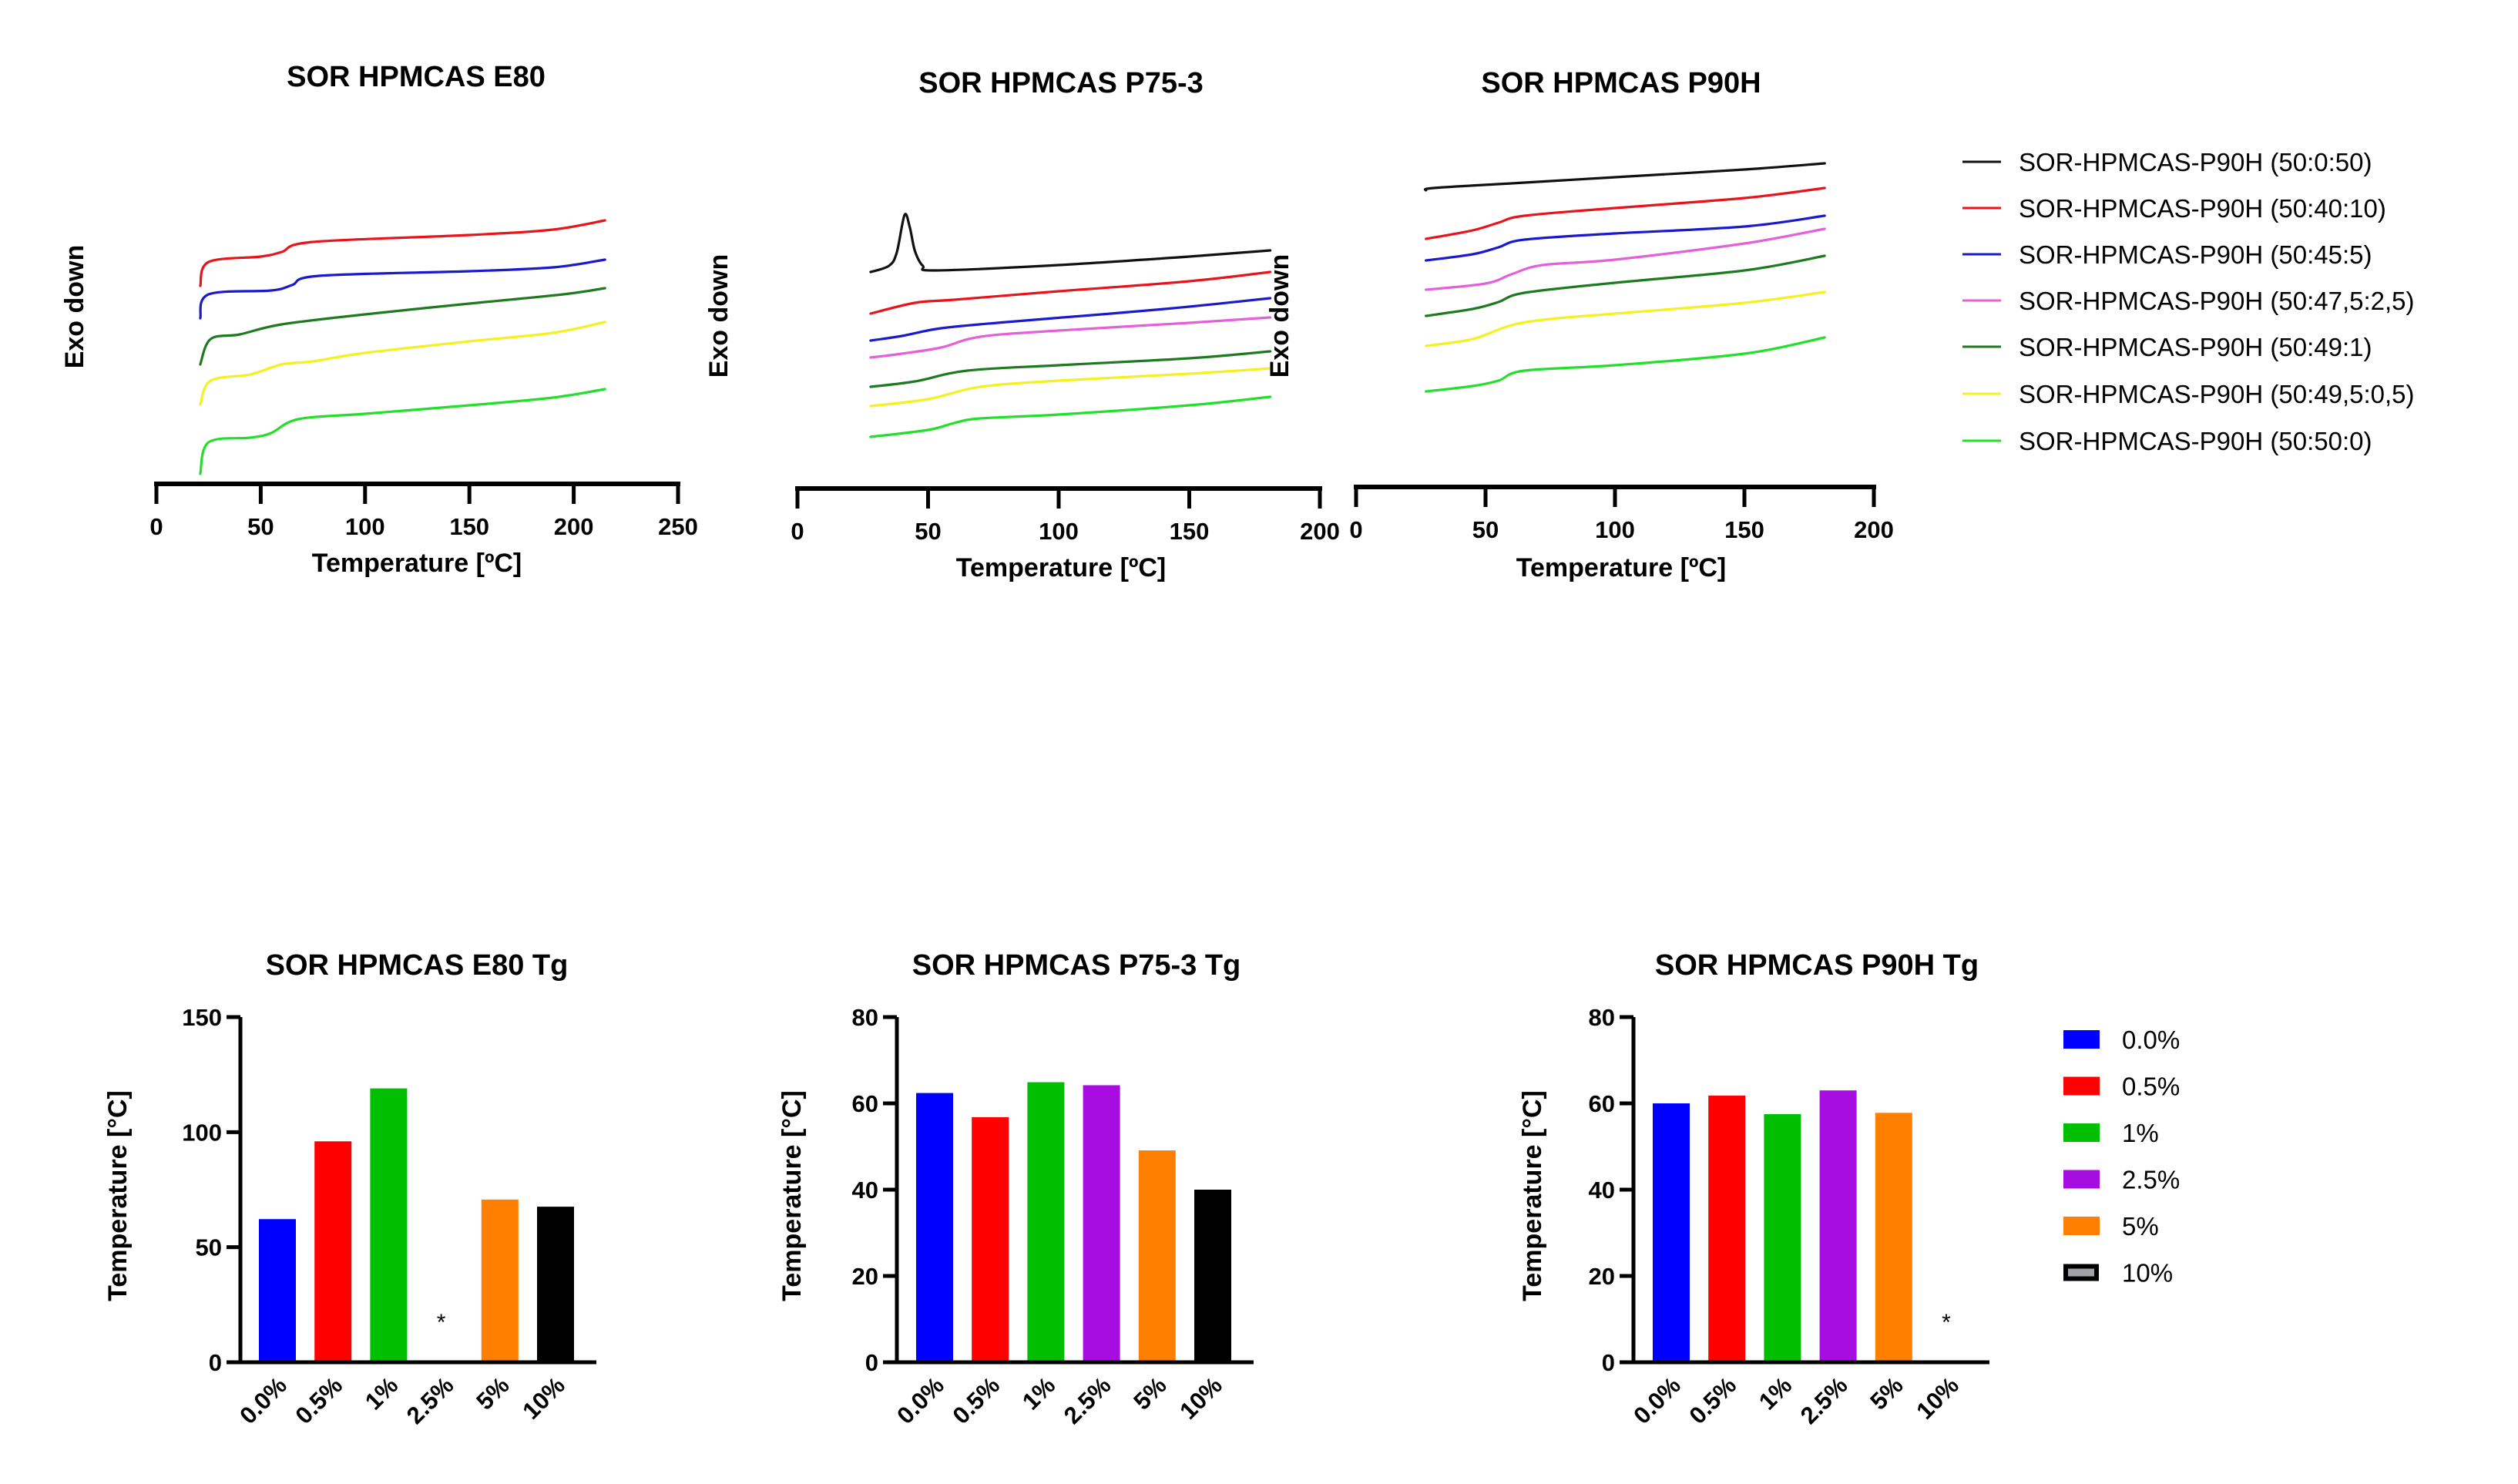 This screenshot has width=2518, height=1484. Describe the element at coordinates (2217, 301) in the screenshot. I see `legend-label: SOR-HPMCAS-P90H (50:47,5:2,5)` at that location.